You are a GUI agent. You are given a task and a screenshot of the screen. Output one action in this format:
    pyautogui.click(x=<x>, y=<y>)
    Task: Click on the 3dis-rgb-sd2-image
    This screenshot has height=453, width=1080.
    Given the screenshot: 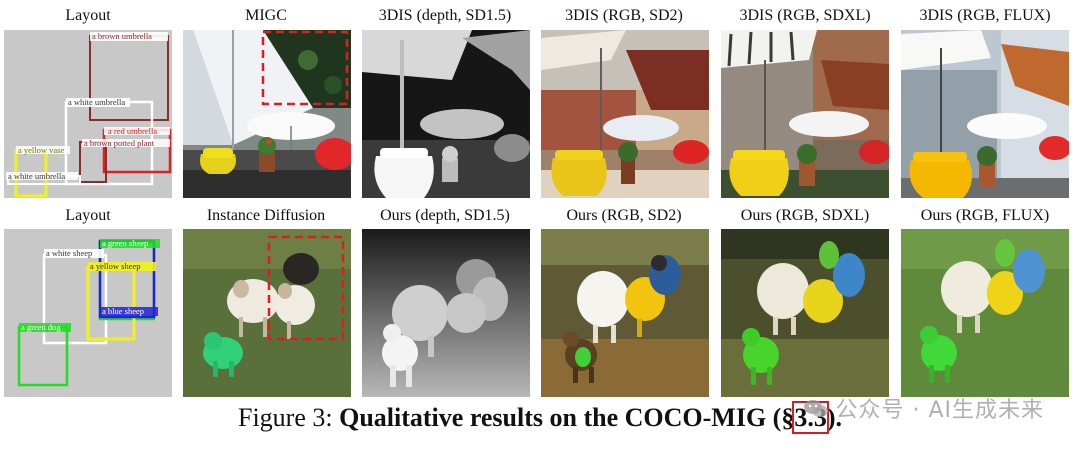 What is the action you would take?
    pyautogui.click(x=625, y=114)
    